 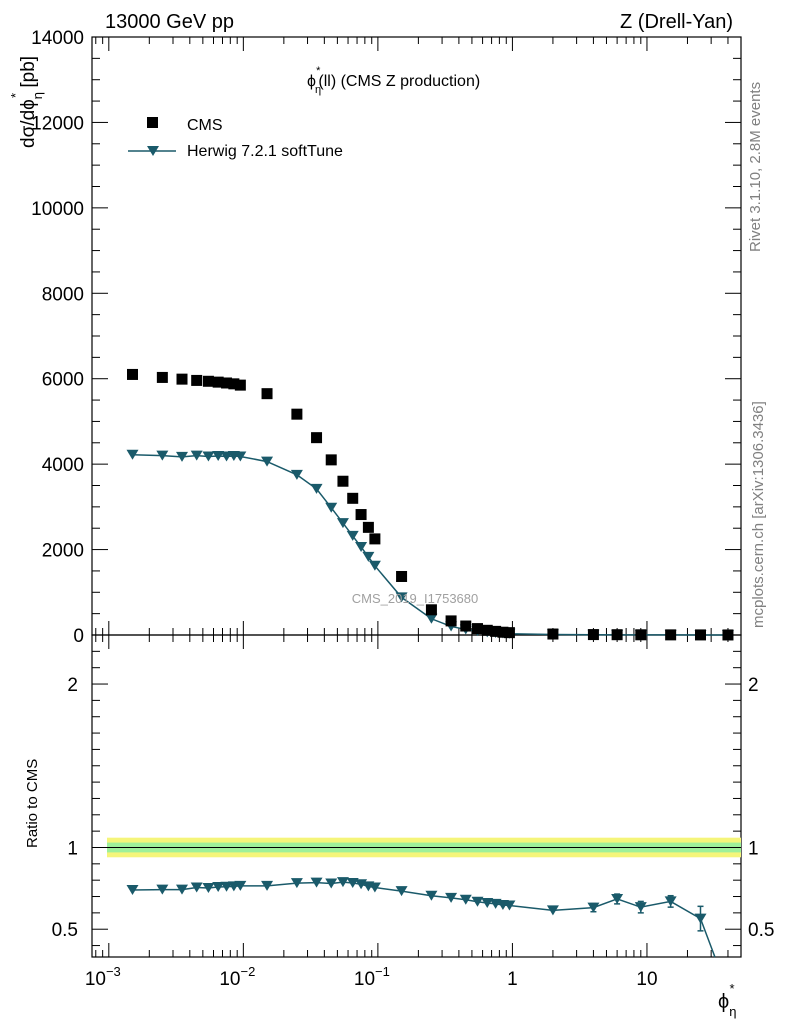 I want to click on plot-title-sub: η, so click(x=318, y=90).